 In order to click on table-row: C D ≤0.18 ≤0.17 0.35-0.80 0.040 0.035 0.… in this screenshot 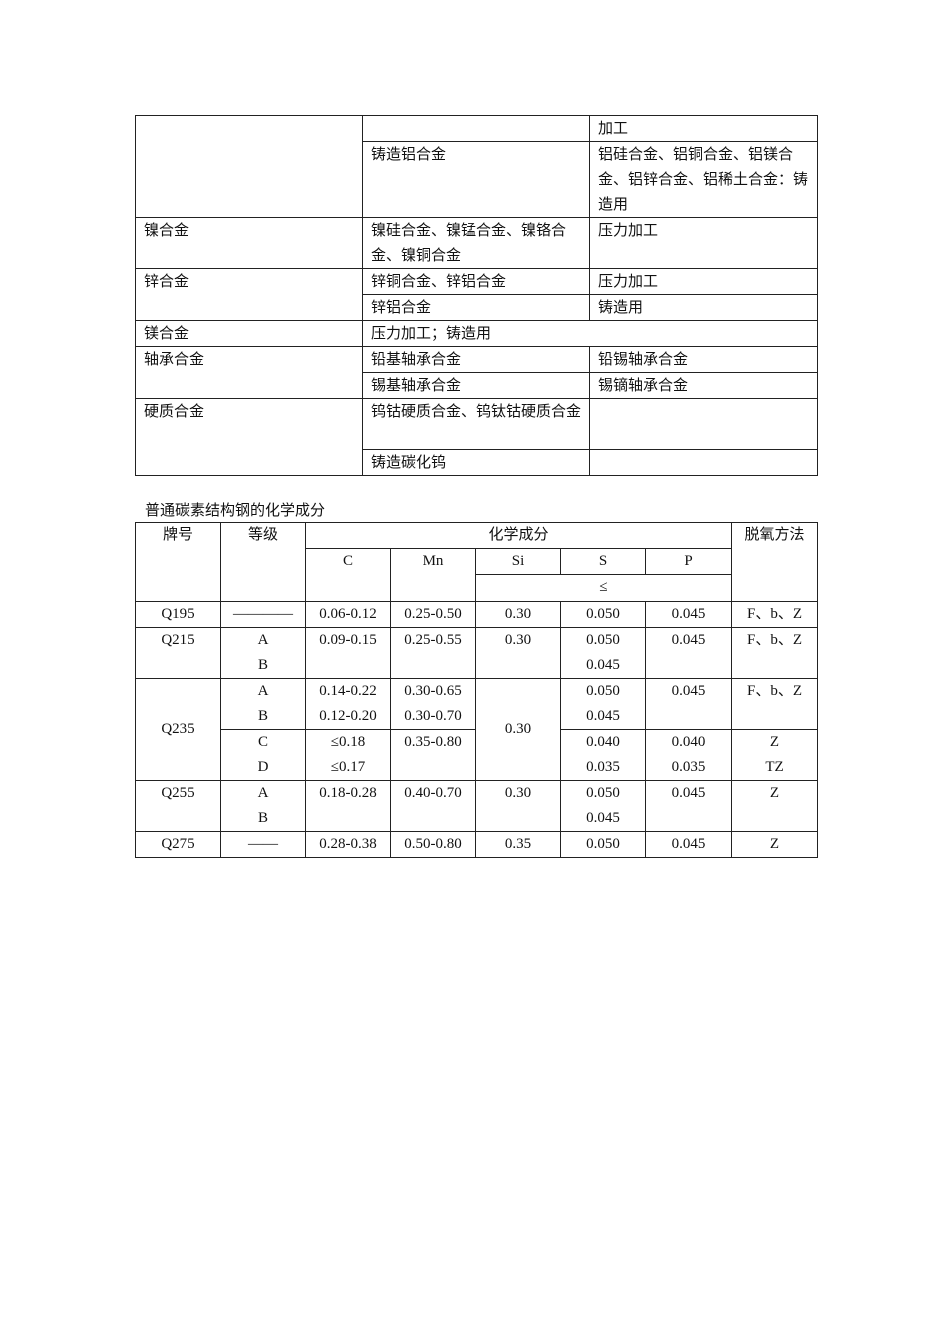, I will do `click(477, 755)`.